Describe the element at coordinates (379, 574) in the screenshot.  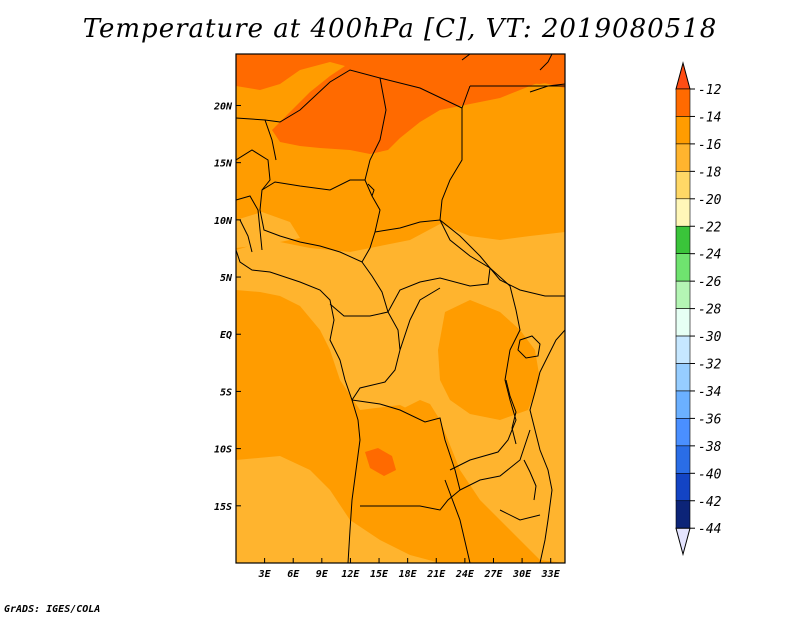
I see `lon-tick-label: 15E` at that location.